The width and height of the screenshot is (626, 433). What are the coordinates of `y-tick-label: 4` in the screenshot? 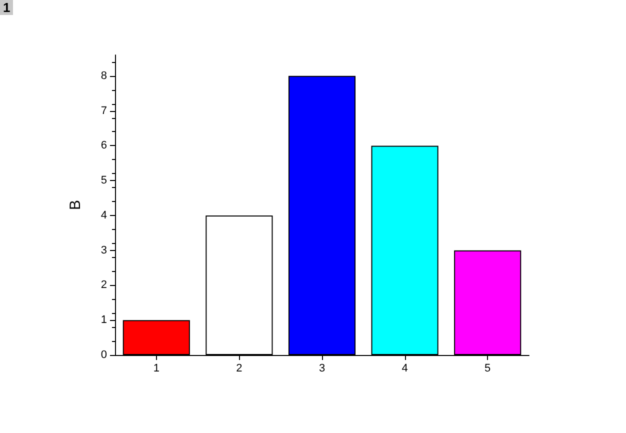 It's located at (103, 215).